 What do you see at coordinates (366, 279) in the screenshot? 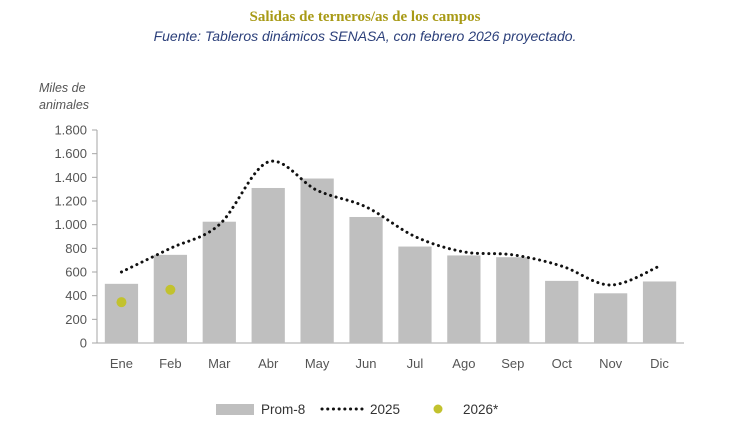
I see `bar-jun` at bounding box center [366, 279].